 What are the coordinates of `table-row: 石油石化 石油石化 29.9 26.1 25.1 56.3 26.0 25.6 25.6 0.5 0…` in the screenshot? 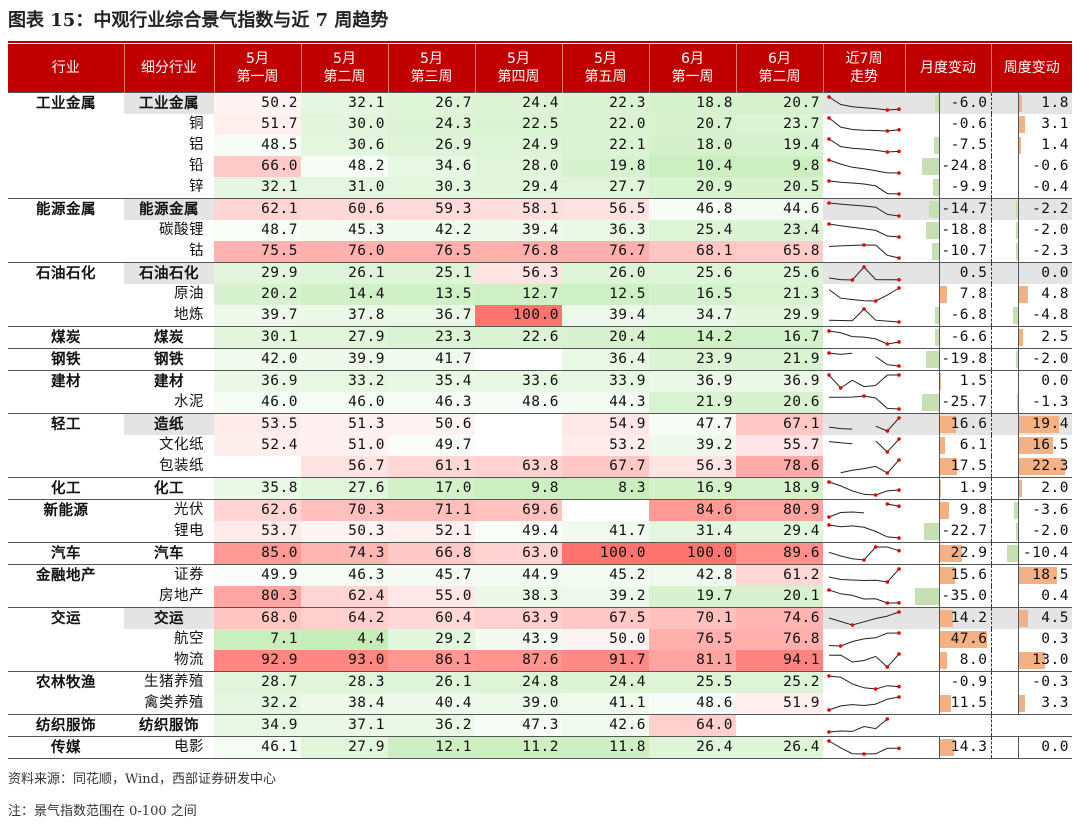 It's located at (540, 294).